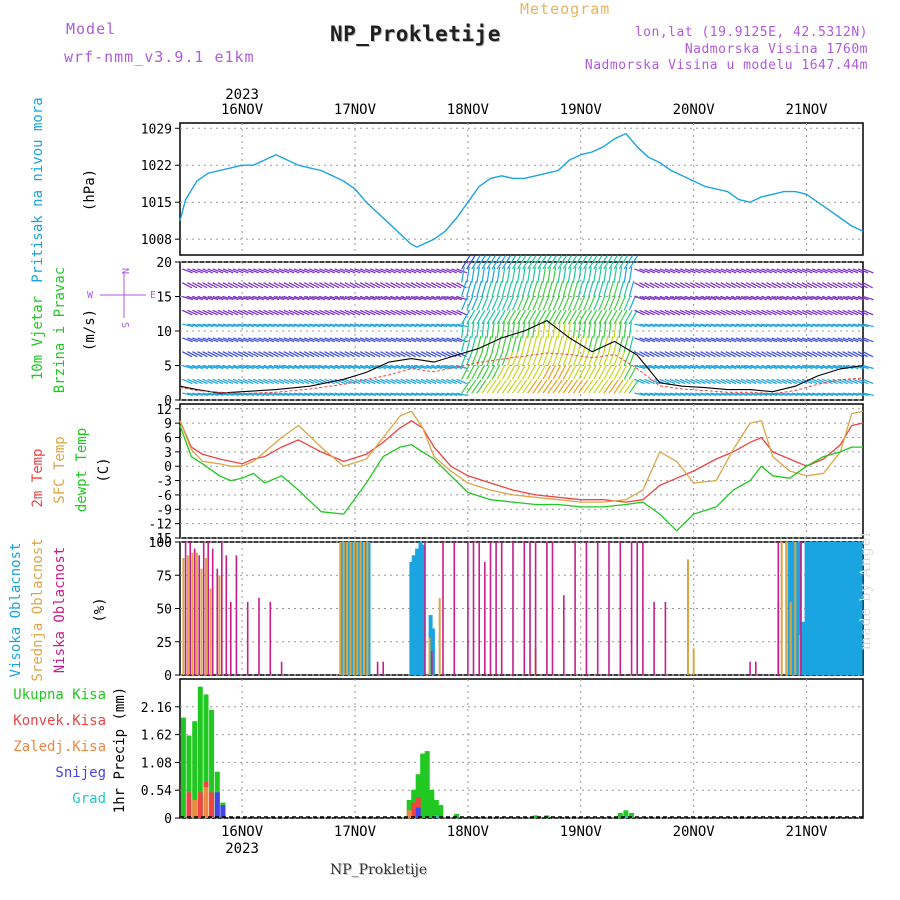 Image resolution: width=900 pixels, height=900 pixels. What do you see at coordinates (38, 477) in the screenshot?
I see `temp2m-axis-label: 2m Temp` at bounding box center [38, 477].